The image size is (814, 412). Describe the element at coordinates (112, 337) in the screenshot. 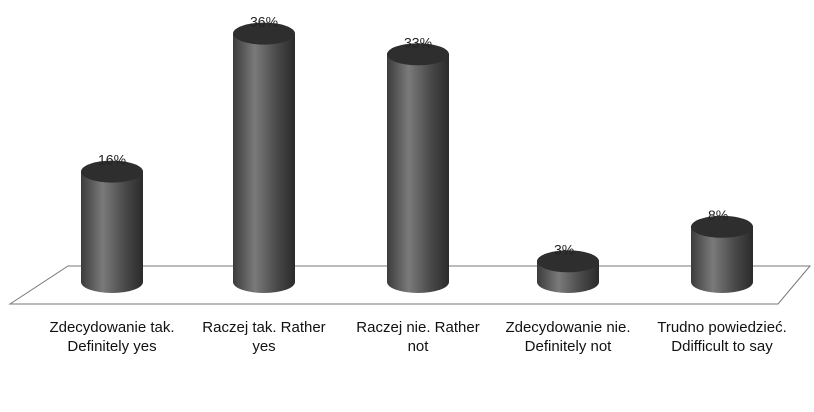

I see `category-label: Zdecydowanie tak. Definitely yes` at that location.